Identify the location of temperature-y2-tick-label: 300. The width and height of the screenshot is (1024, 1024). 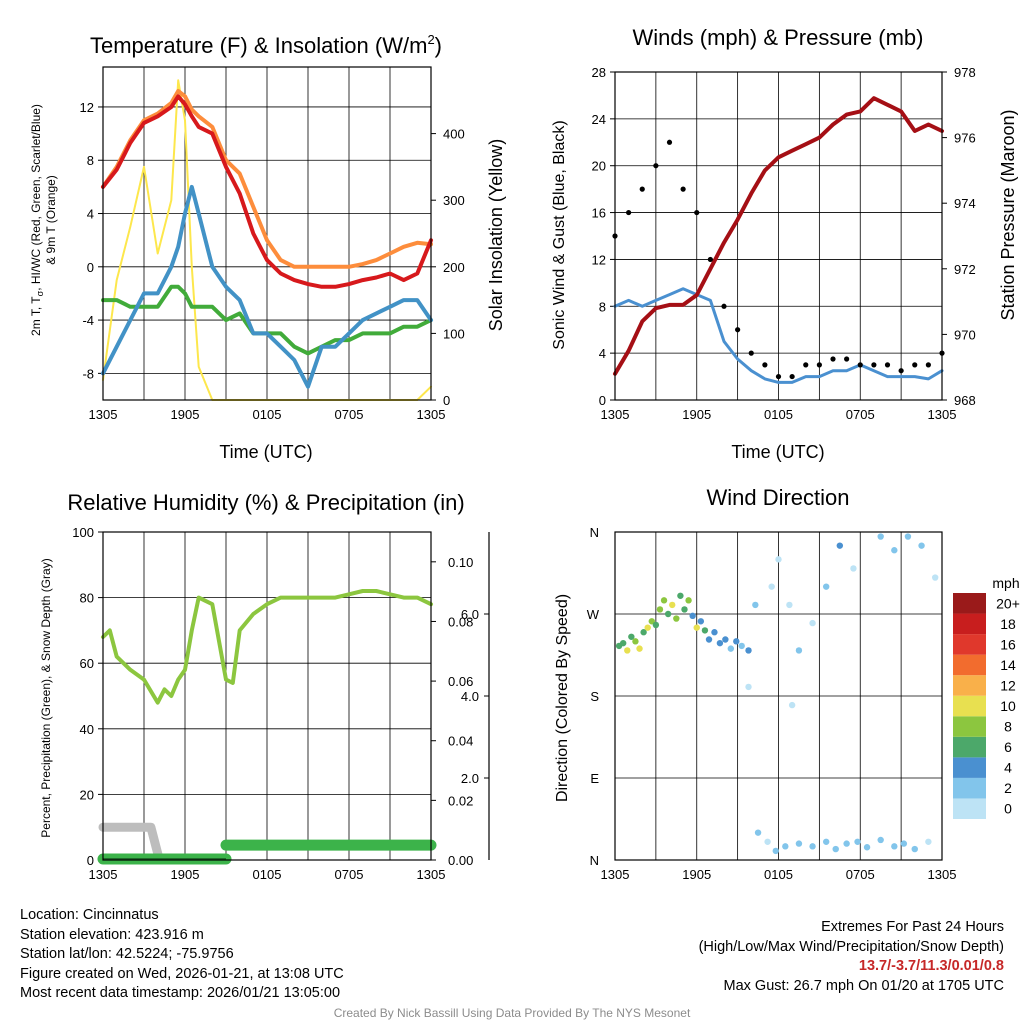
(454, 200).